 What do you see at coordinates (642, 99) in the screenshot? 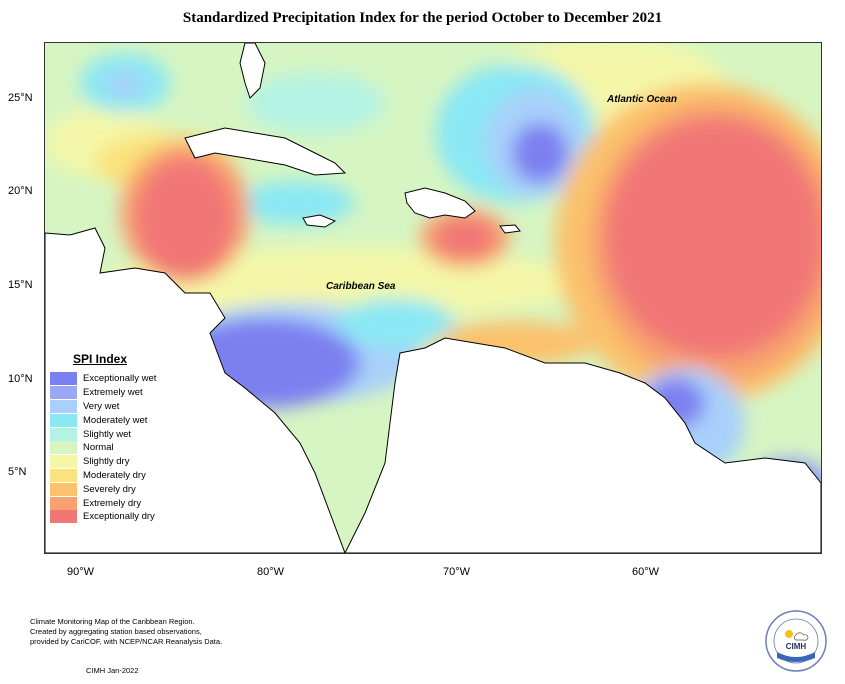
I see `atlantic-ocean-label: Atlantic Ocean` at bounding box center [642, 99].